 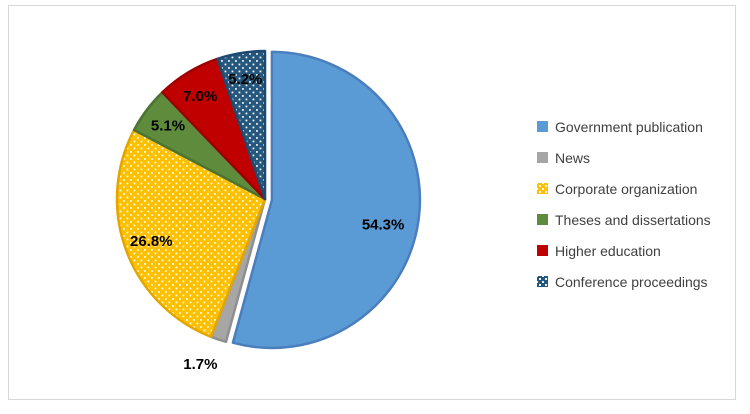 I want to click on legend-label-theses-and-dissertations: Theses and dissertations, so click(x=633, y=219).